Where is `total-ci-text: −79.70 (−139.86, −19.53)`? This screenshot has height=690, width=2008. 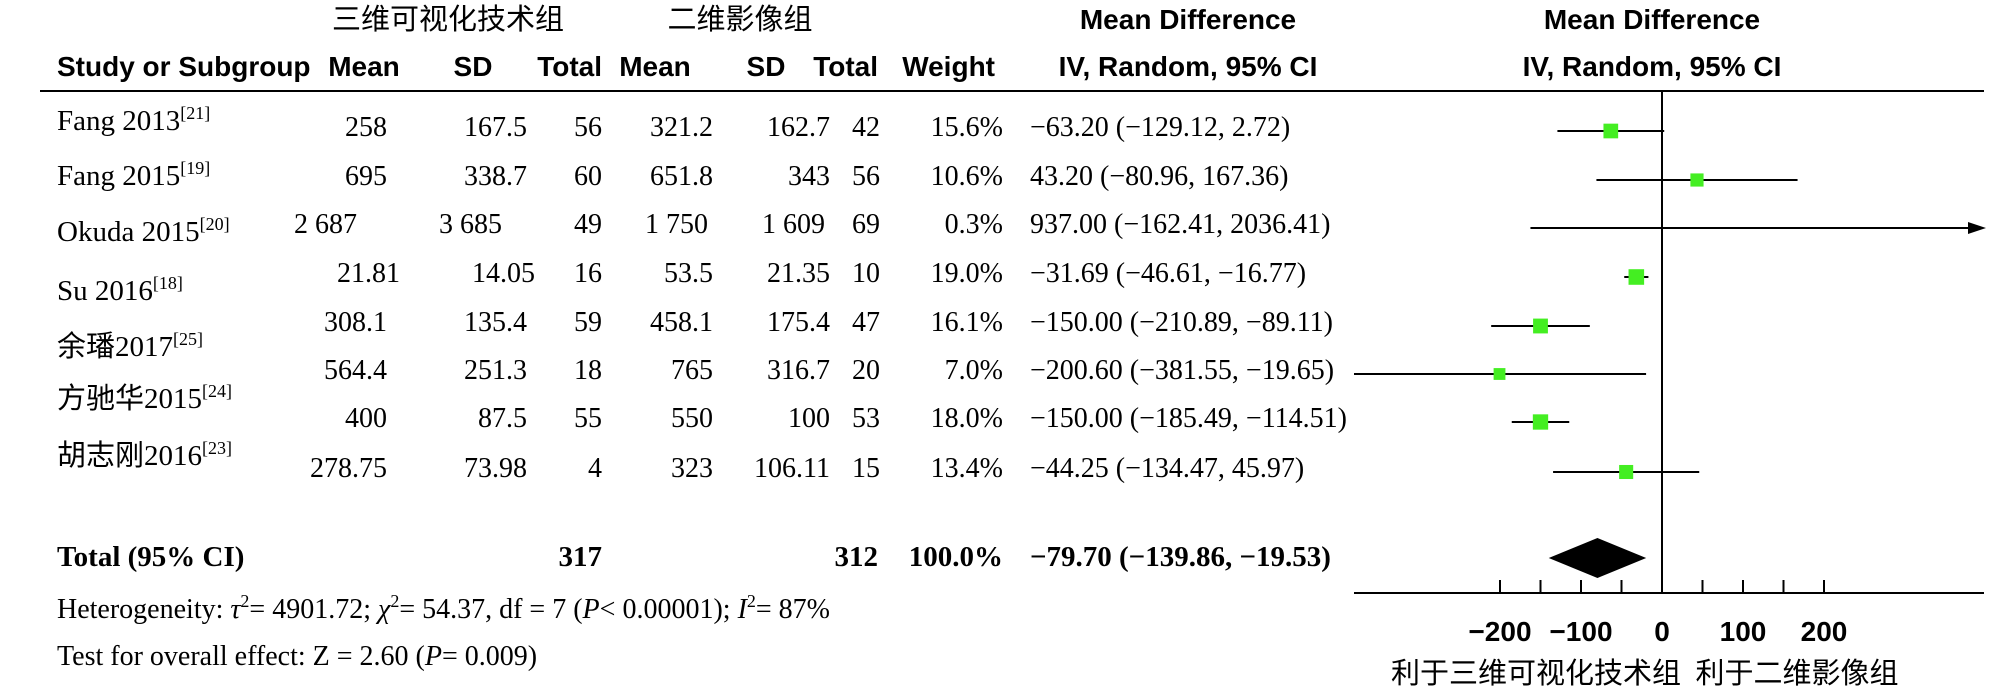 total-ci-text: −79.70 (−139.86, −19.53) is located at coordinates (1180, 557).